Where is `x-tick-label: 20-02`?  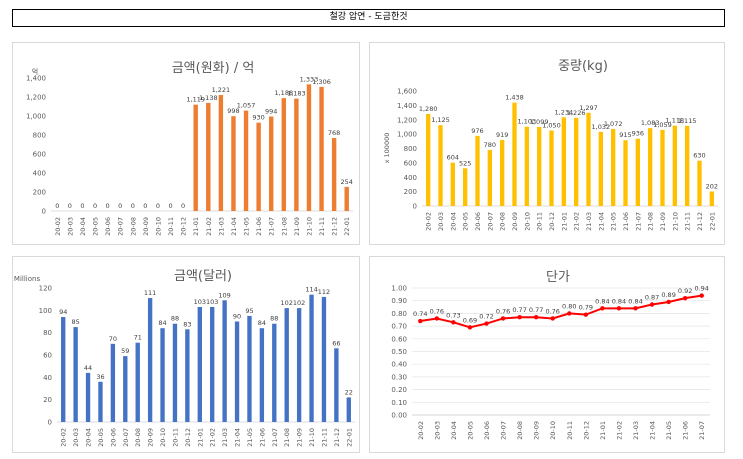
x-tick-label: 20-02 is located at coordinates (64, 437).